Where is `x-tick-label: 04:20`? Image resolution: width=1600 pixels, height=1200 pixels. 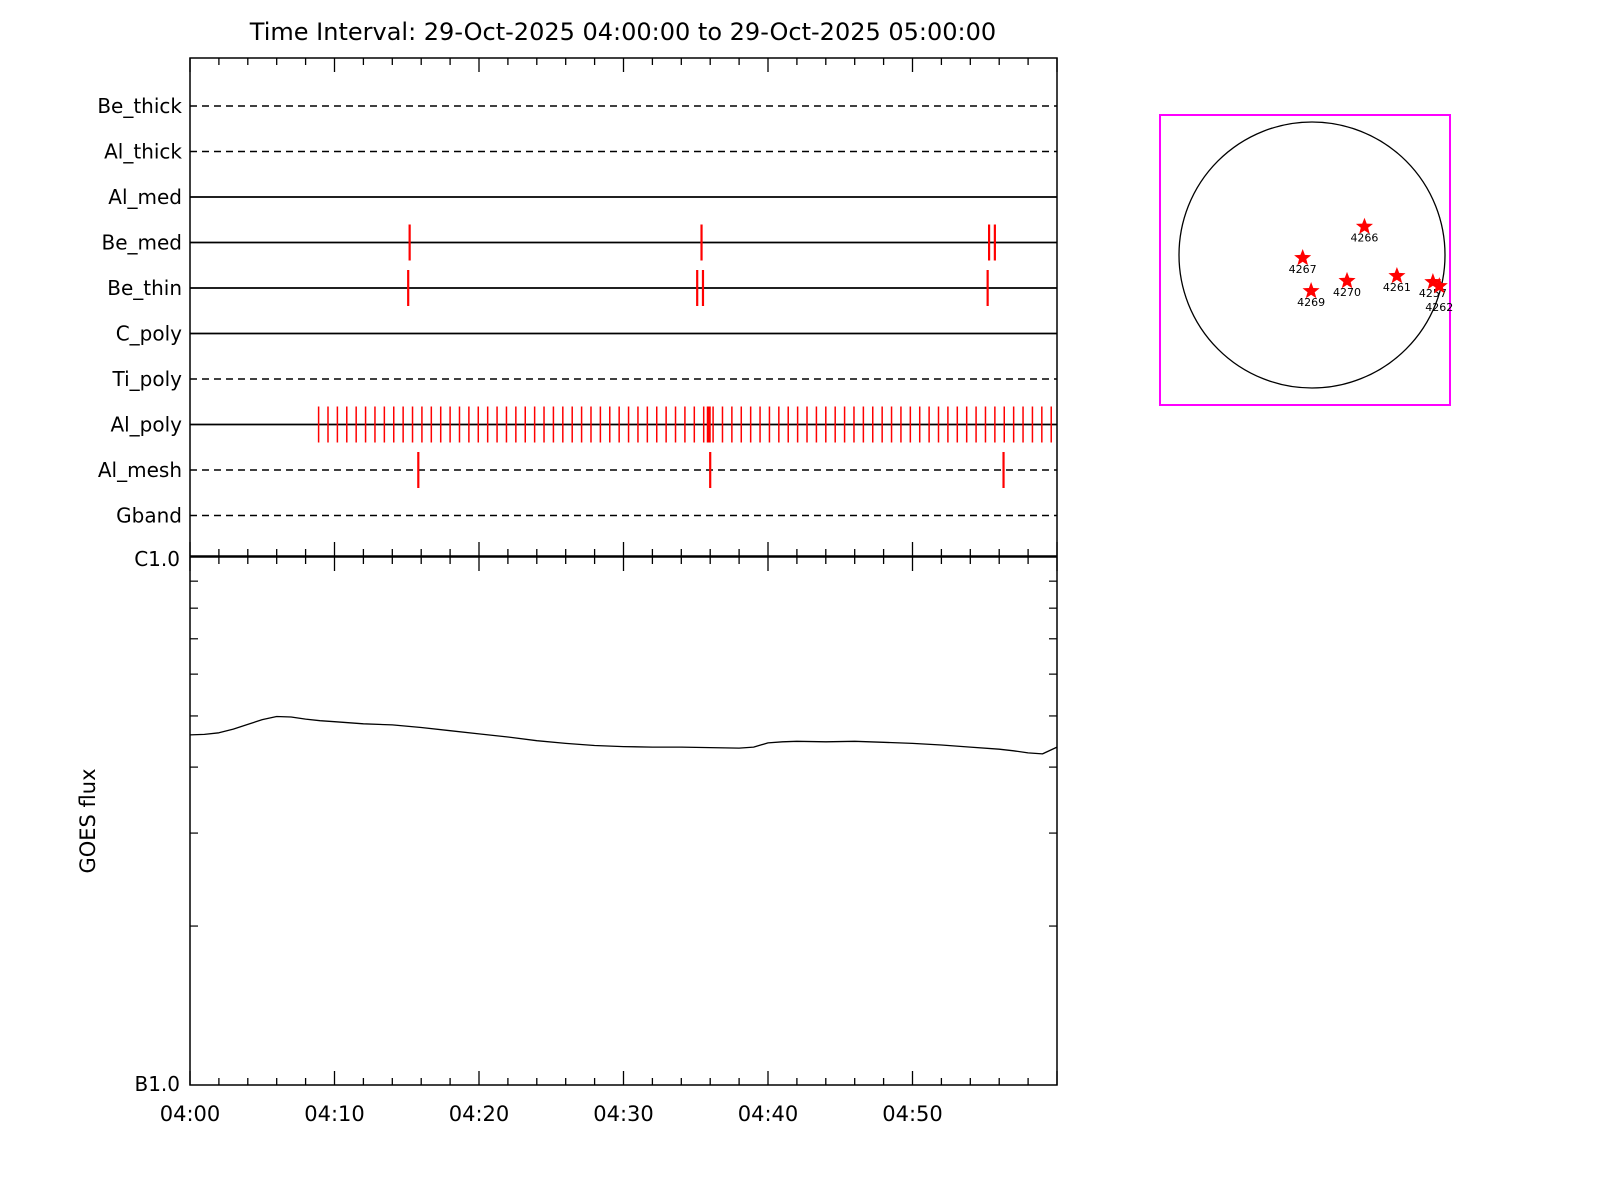
x-tick-label: 04:20 is located at coordinates (479, 1114).